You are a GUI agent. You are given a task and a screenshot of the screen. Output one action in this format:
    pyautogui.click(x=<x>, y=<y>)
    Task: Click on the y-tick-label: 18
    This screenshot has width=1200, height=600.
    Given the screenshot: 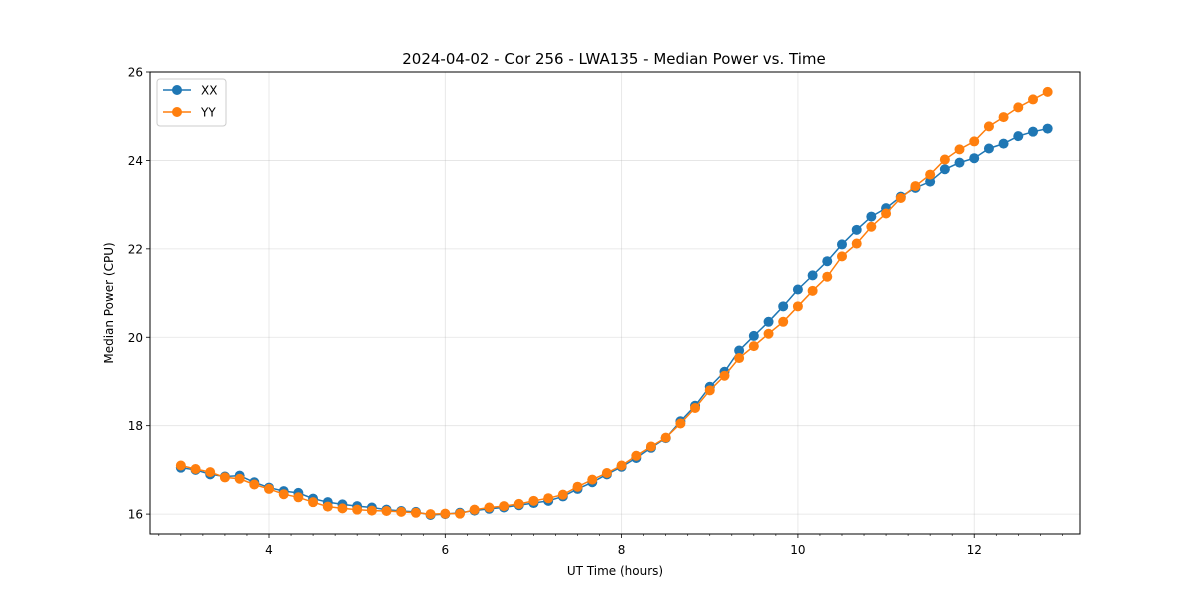 What is the action you would take?
    pyautogui.click(x=135, y=426)
    